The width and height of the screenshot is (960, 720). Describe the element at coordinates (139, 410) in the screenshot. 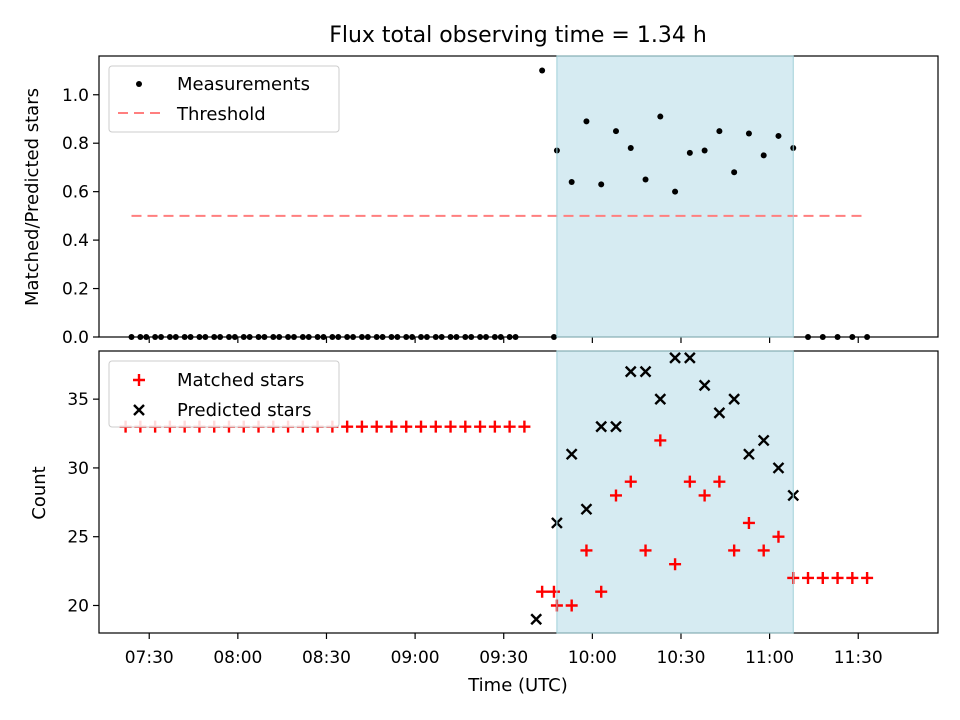

I see `legend-predicted-marker` at that location.